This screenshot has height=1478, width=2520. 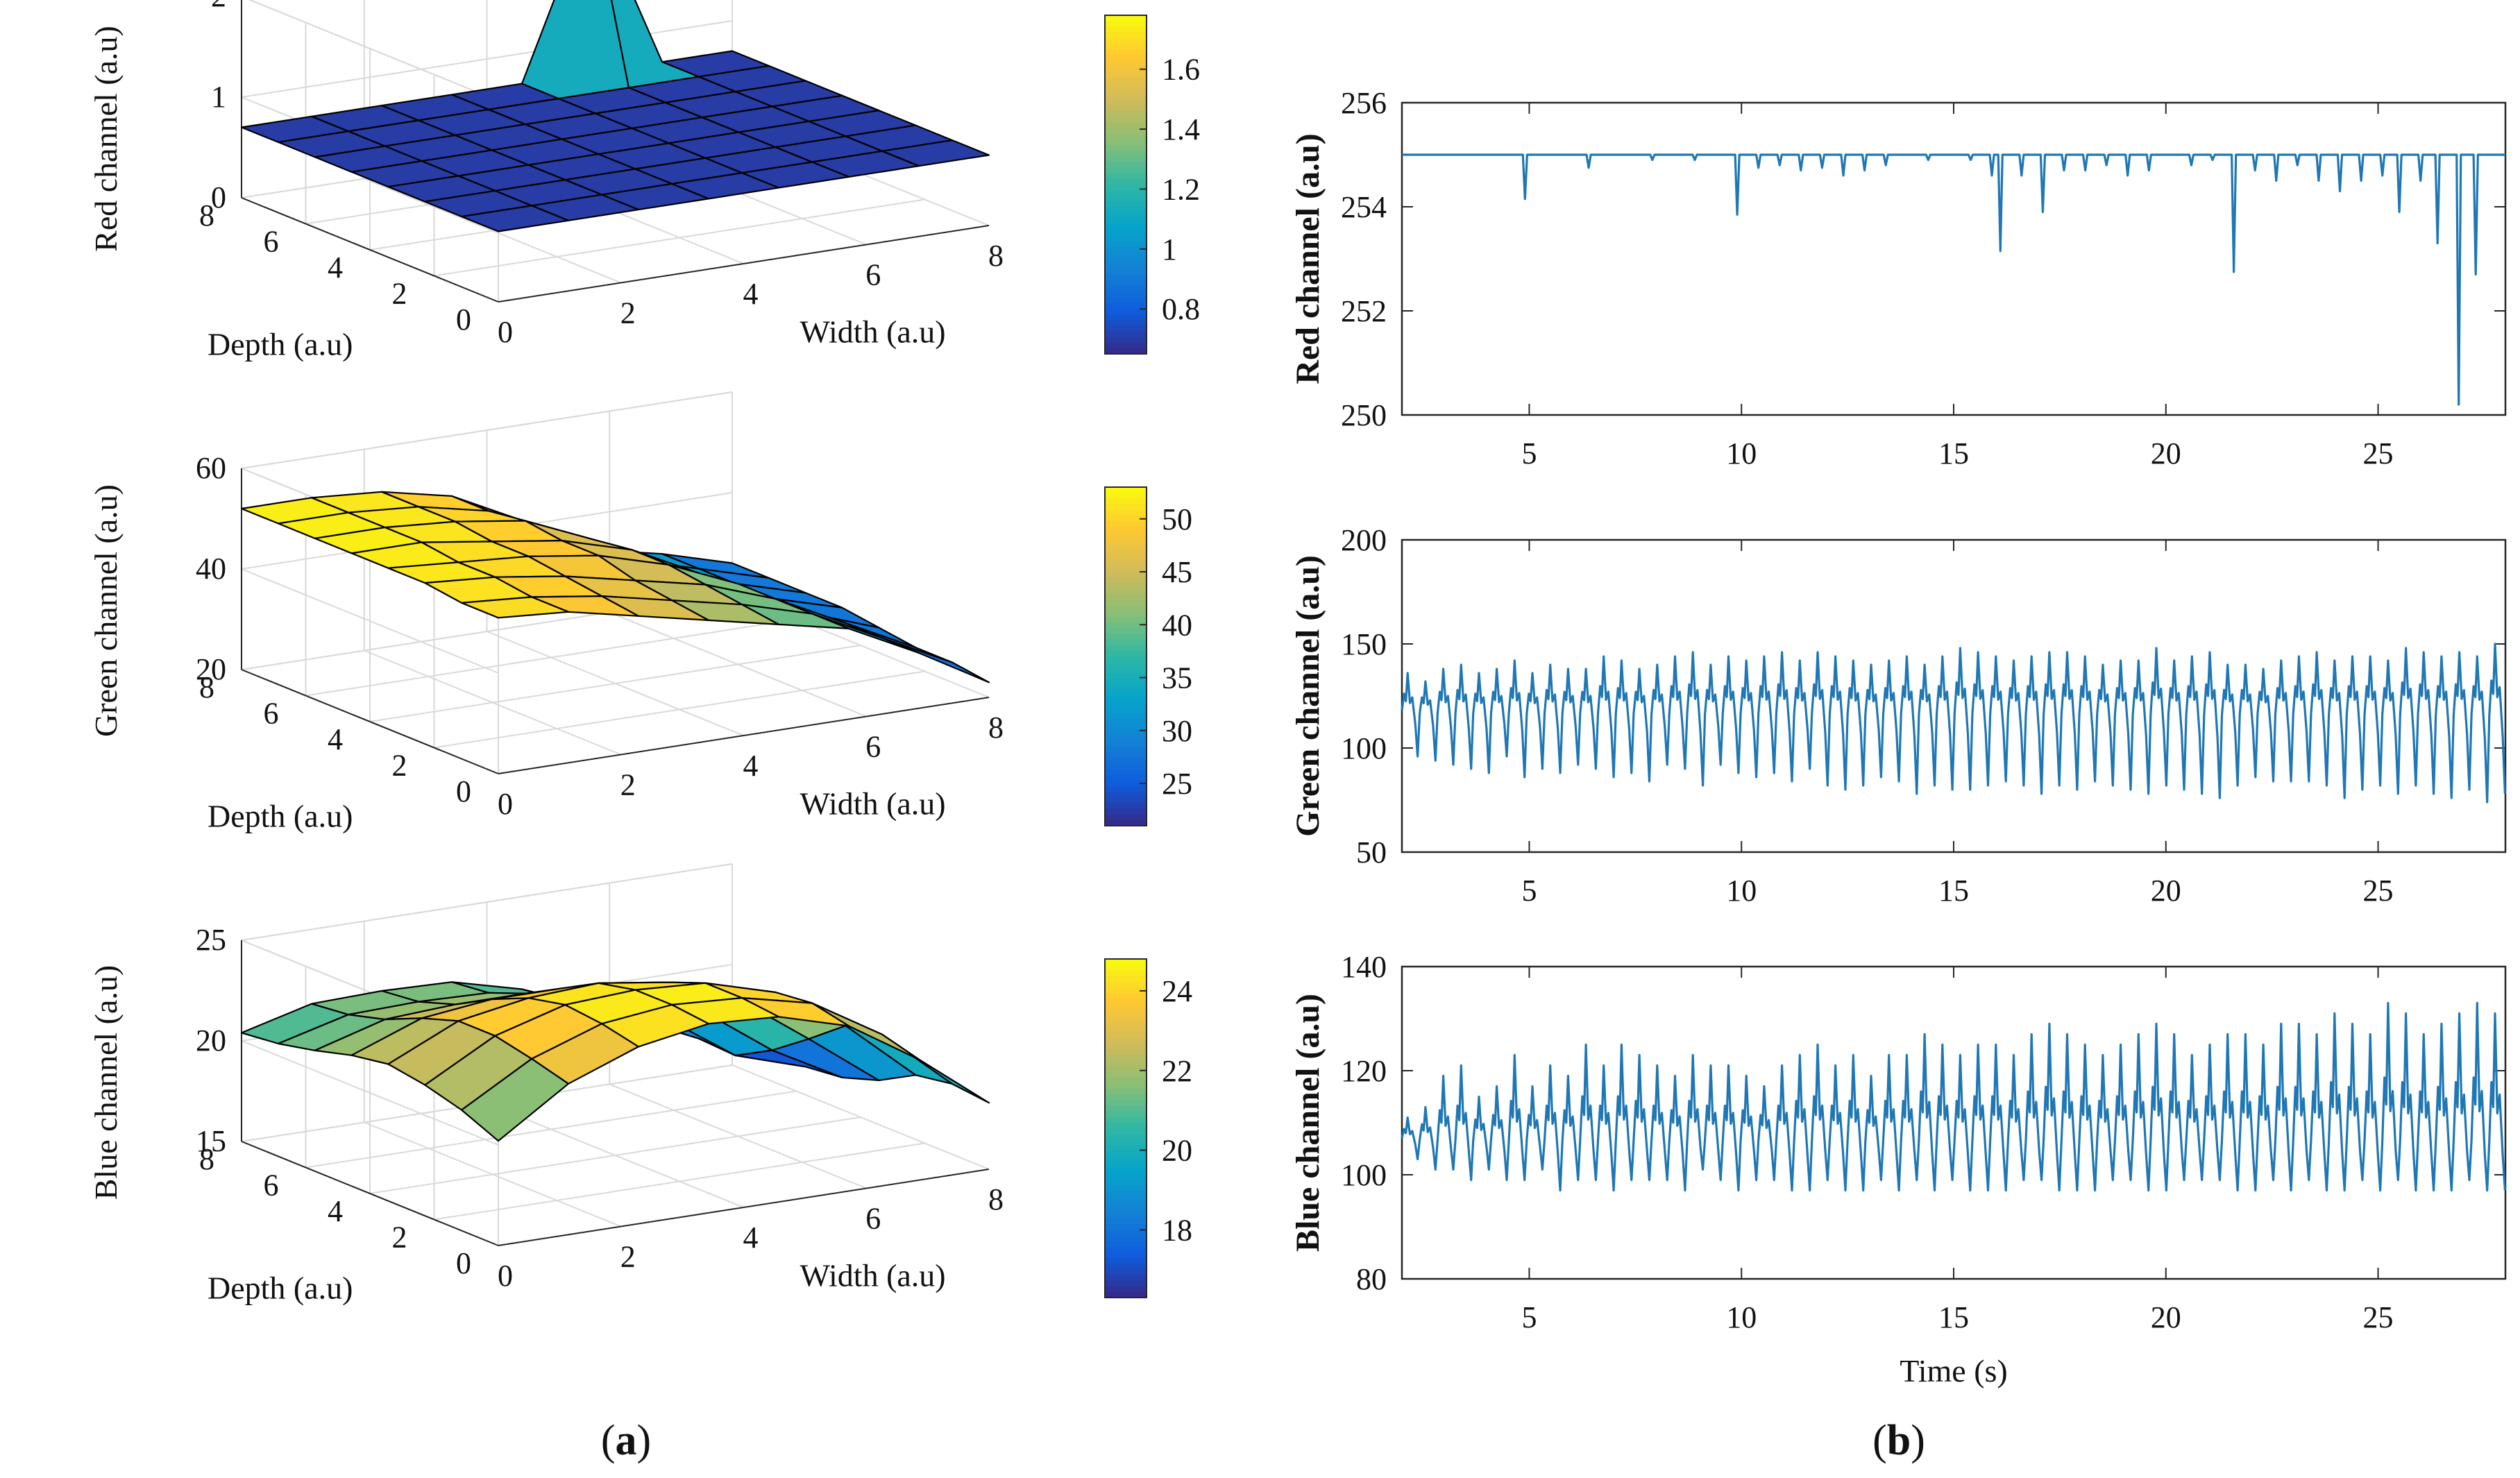 I want to click on y-tick-label: 50, so click(x=1371, y=852).